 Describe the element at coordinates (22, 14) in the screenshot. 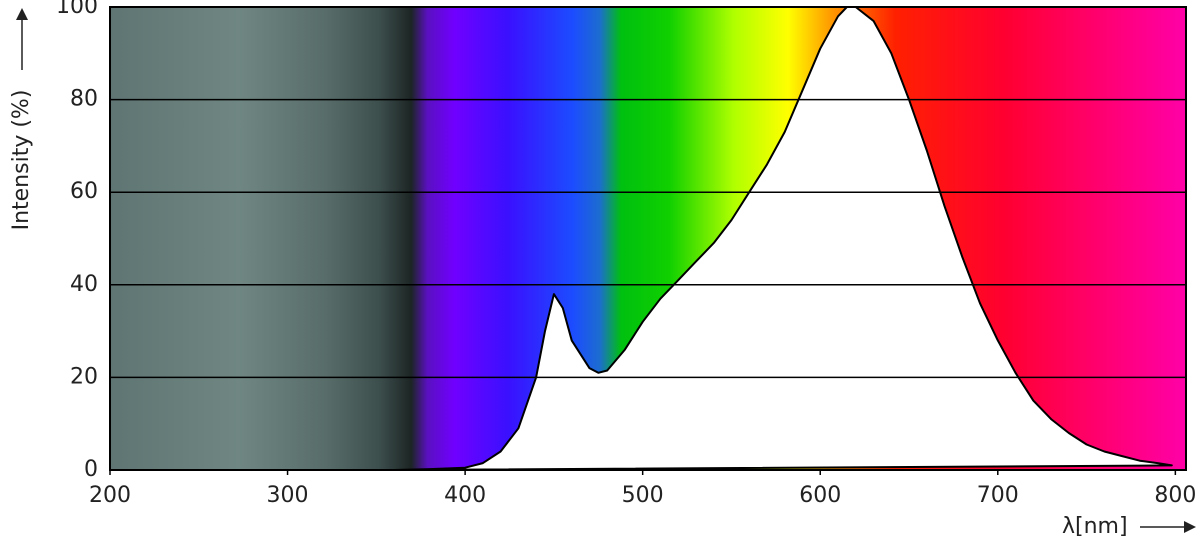

I see `y-axis-arrowhead` at that location.